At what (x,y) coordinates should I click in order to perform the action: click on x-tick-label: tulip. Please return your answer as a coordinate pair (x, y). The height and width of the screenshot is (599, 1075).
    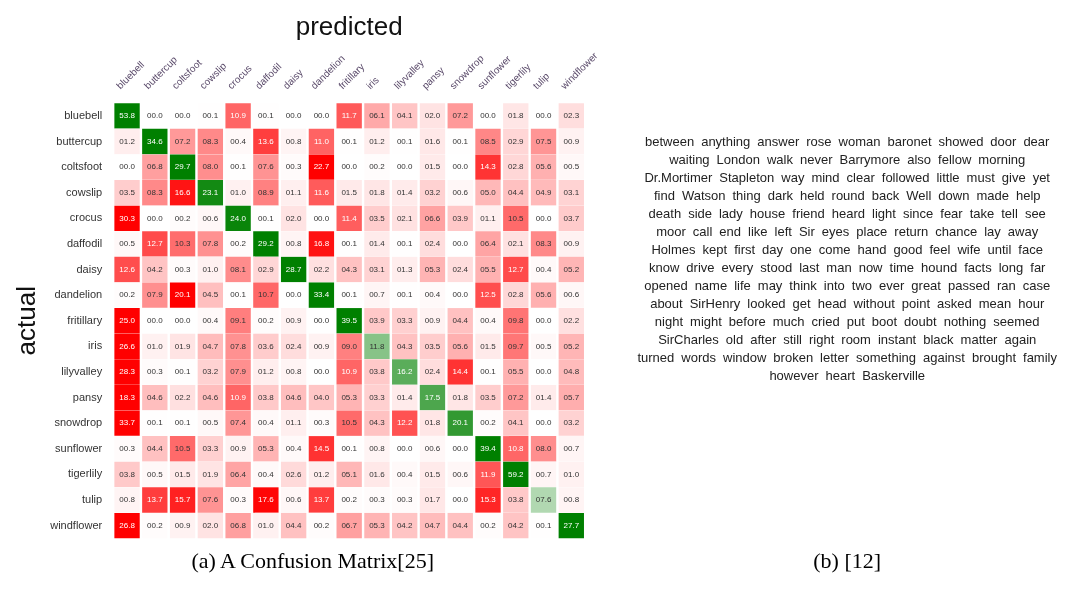
    Looking at the image, I should click on (541, 81).